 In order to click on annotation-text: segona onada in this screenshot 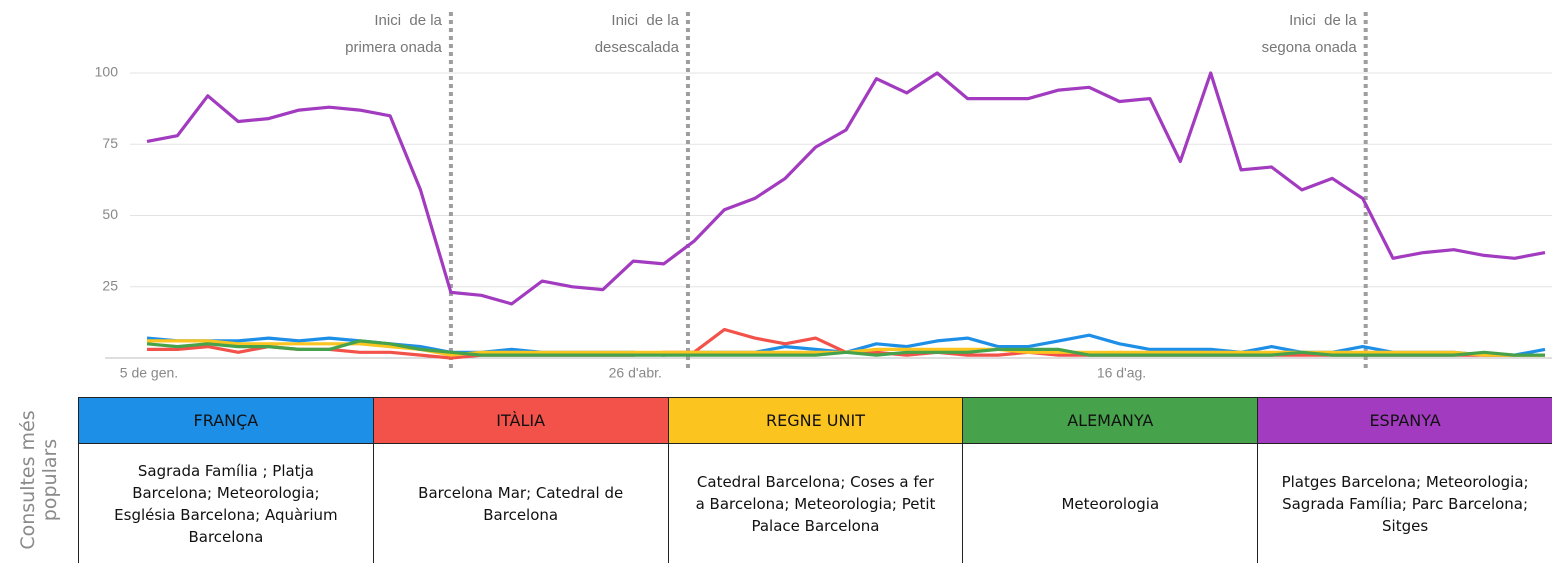, I will do `click(1310, 47)`.